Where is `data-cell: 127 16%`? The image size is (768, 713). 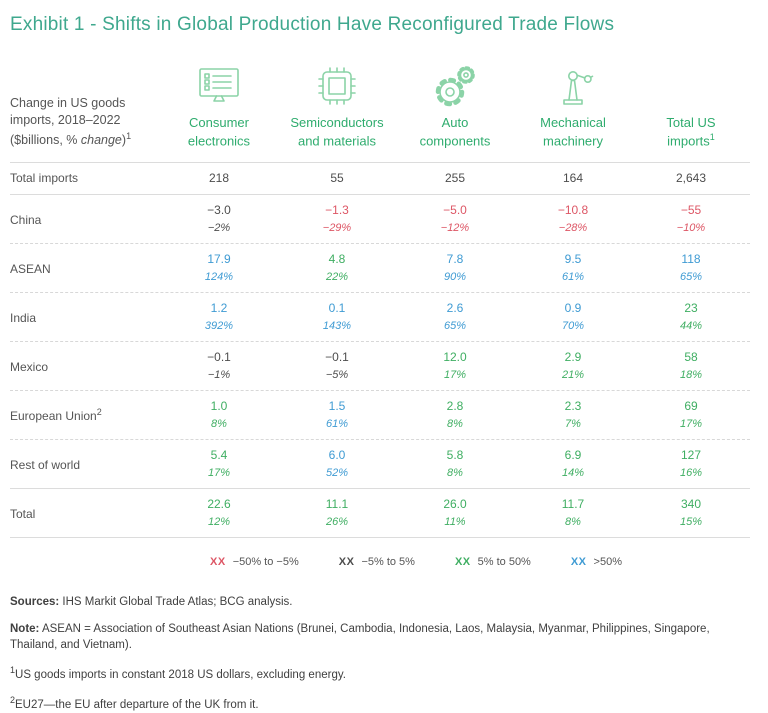 data-cell: 127 16% is located at coordinates (691, 464).